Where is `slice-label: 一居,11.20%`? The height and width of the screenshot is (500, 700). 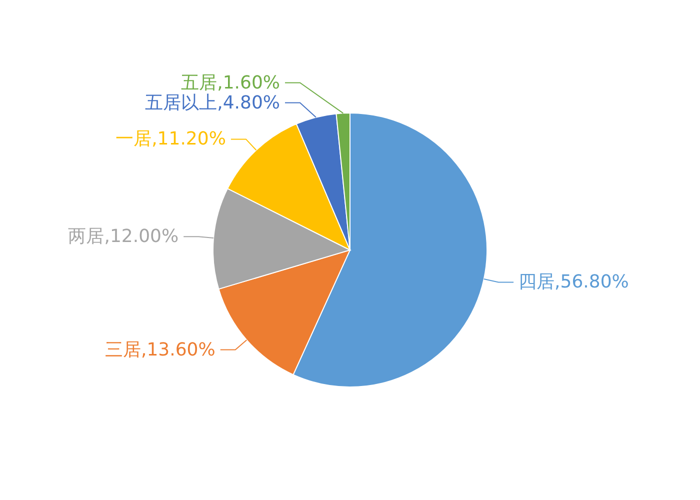 slice-label: 一居,11.20% is located at coordinates (171, 139).